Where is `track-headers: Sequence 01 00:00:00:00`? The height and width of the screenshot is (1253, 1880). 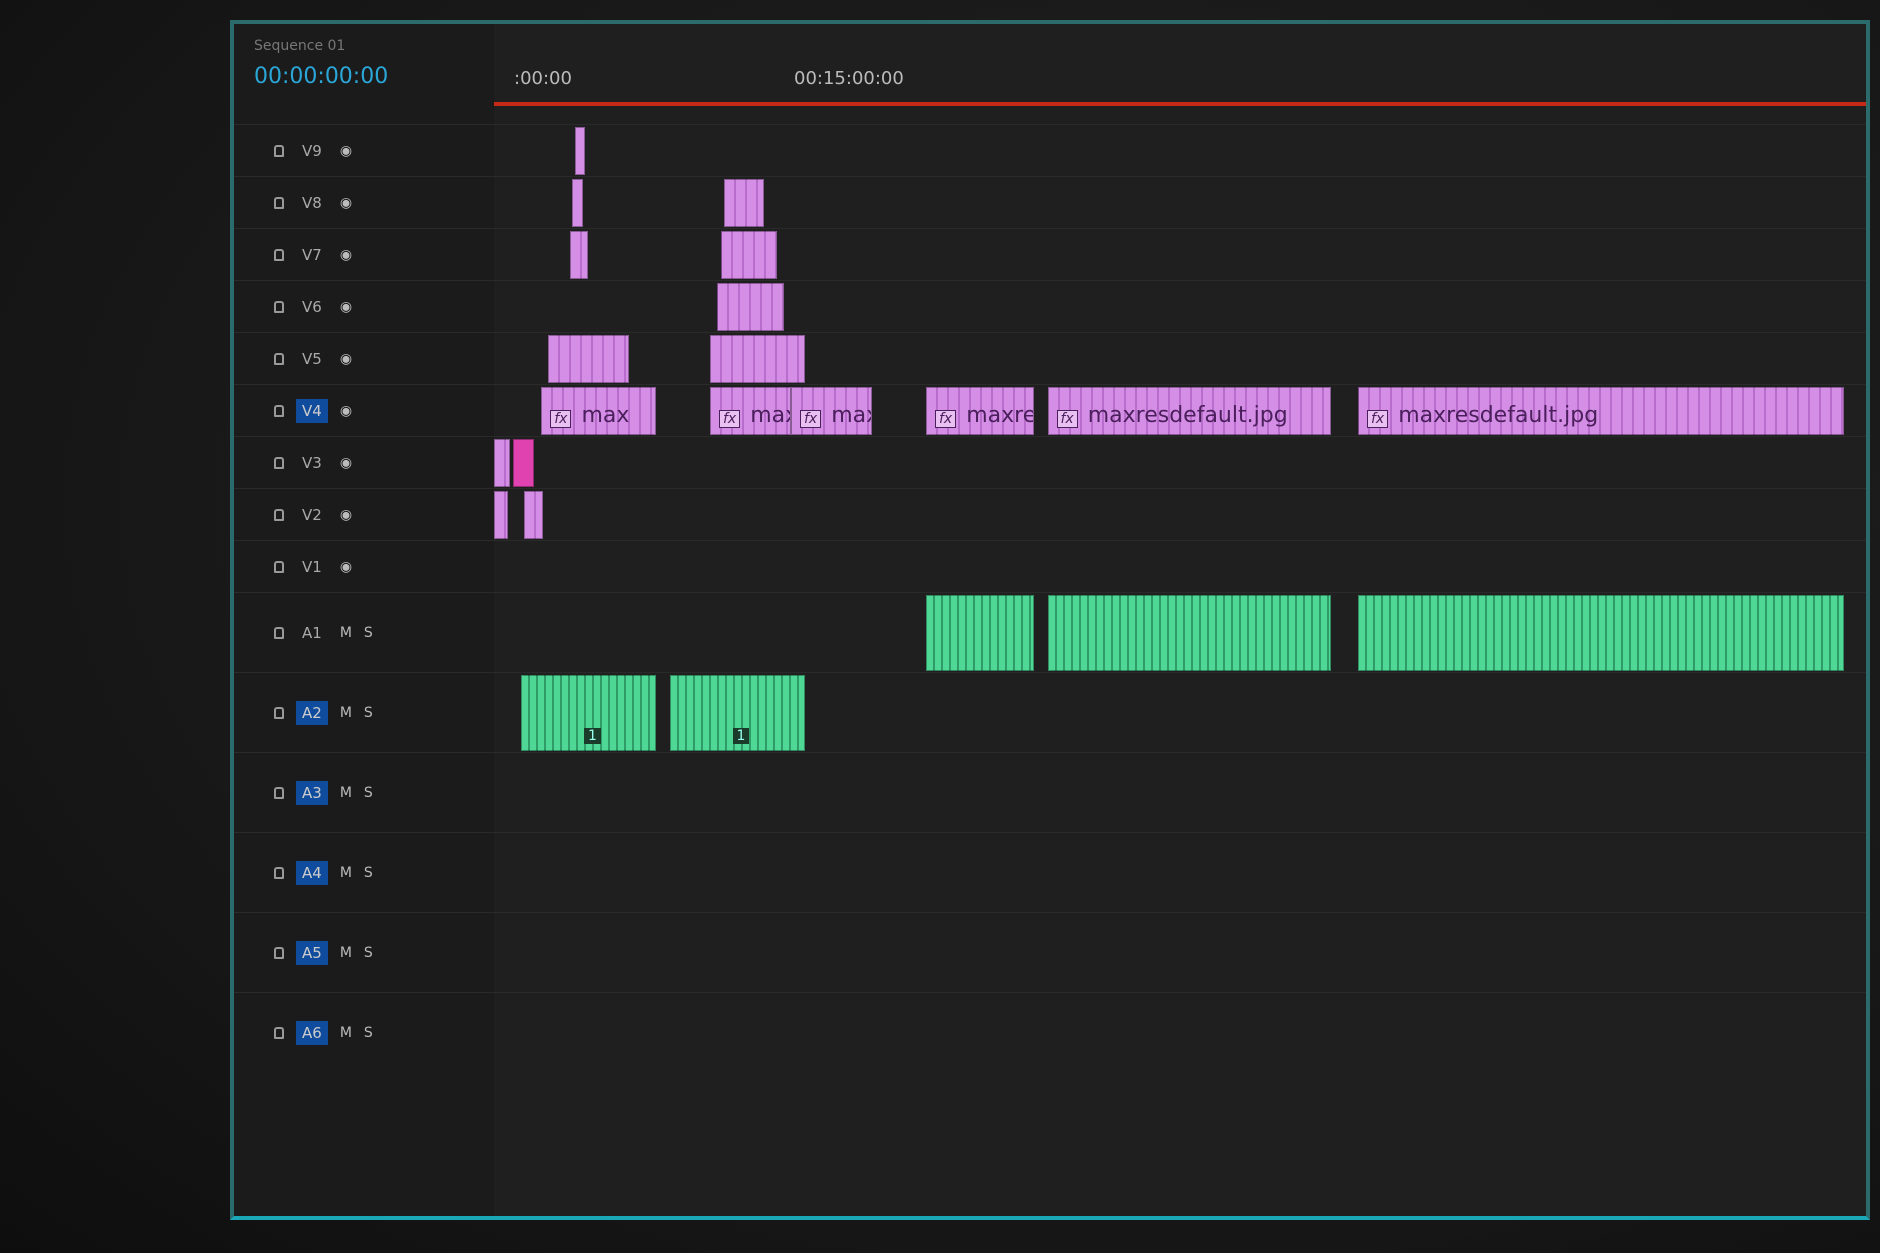 track-headers: Sequence 01 00:00:00:00 is located at coordinates (364, 620).